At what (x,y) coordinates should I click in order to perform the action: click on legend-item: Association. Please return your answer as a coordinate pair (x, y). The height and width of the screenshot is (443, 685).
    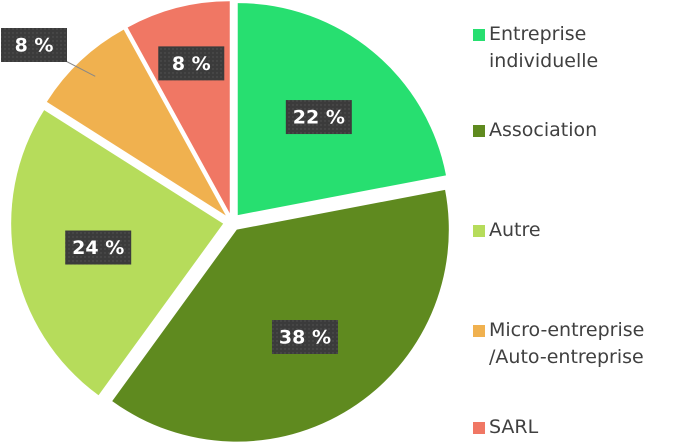
    Looking at the image, I should click on (579, 130).